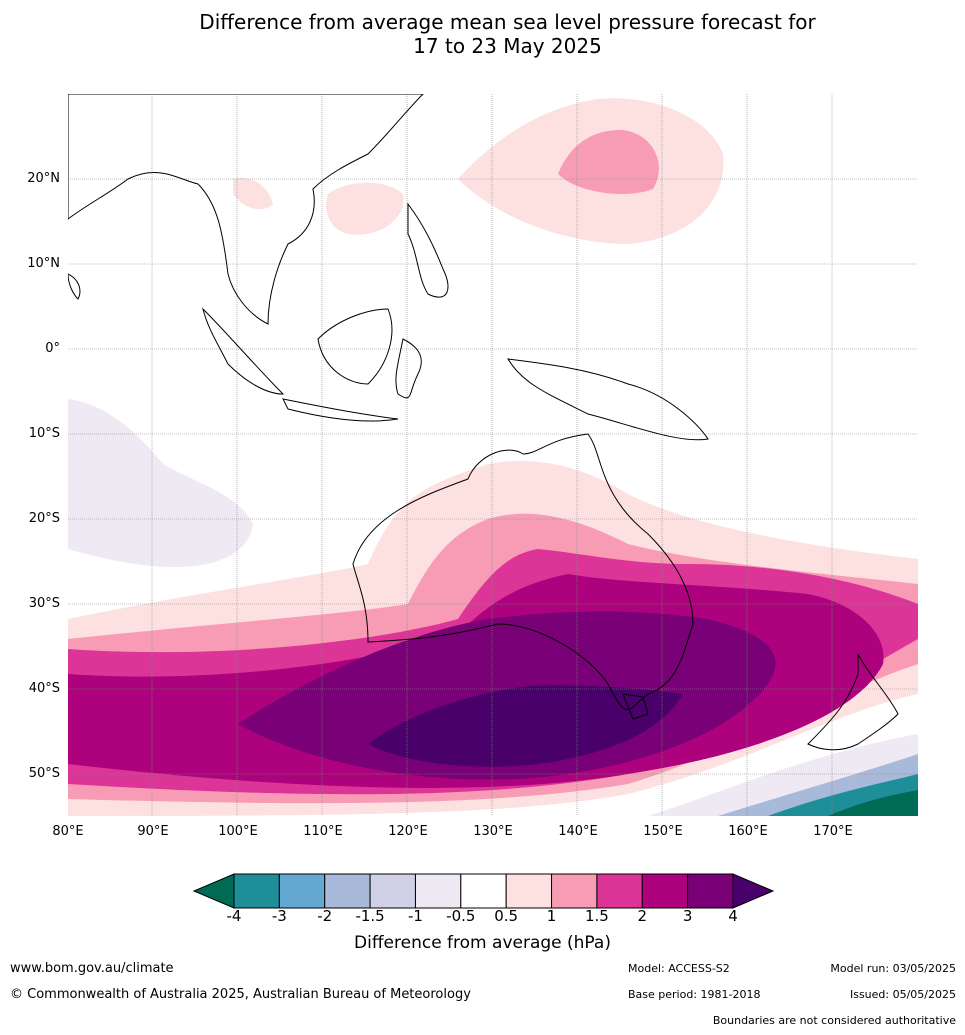 Image resolution: width=965 pixels, height=1035 pixels. I want to click on colorbar-tick-label: 1.5, so click(596, 916).